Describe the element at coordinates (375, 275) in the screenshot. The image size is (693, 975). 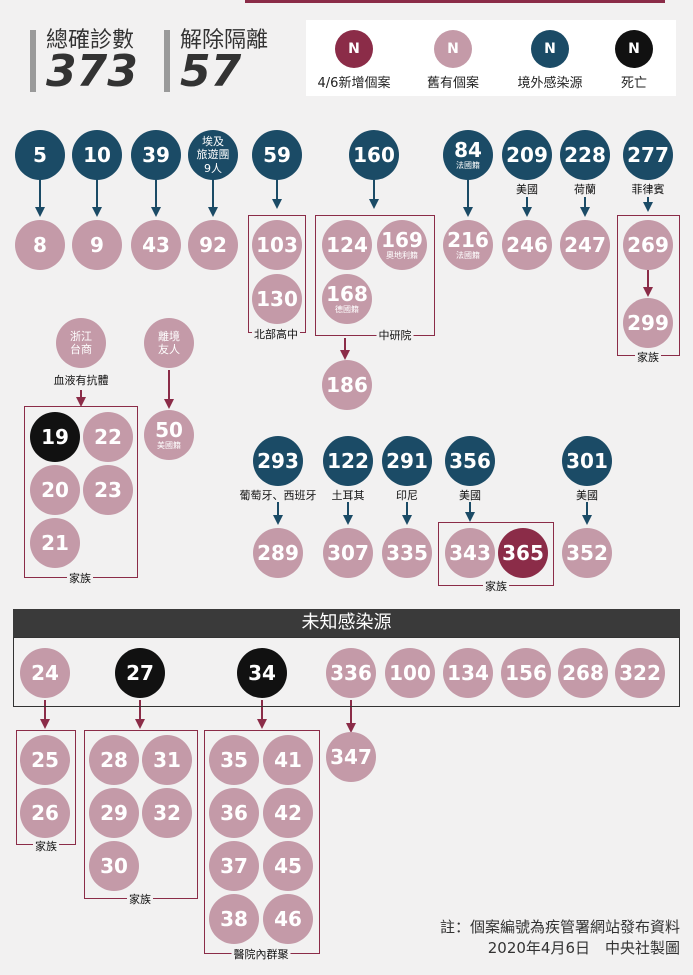
I see `group-box-academia` at that location.